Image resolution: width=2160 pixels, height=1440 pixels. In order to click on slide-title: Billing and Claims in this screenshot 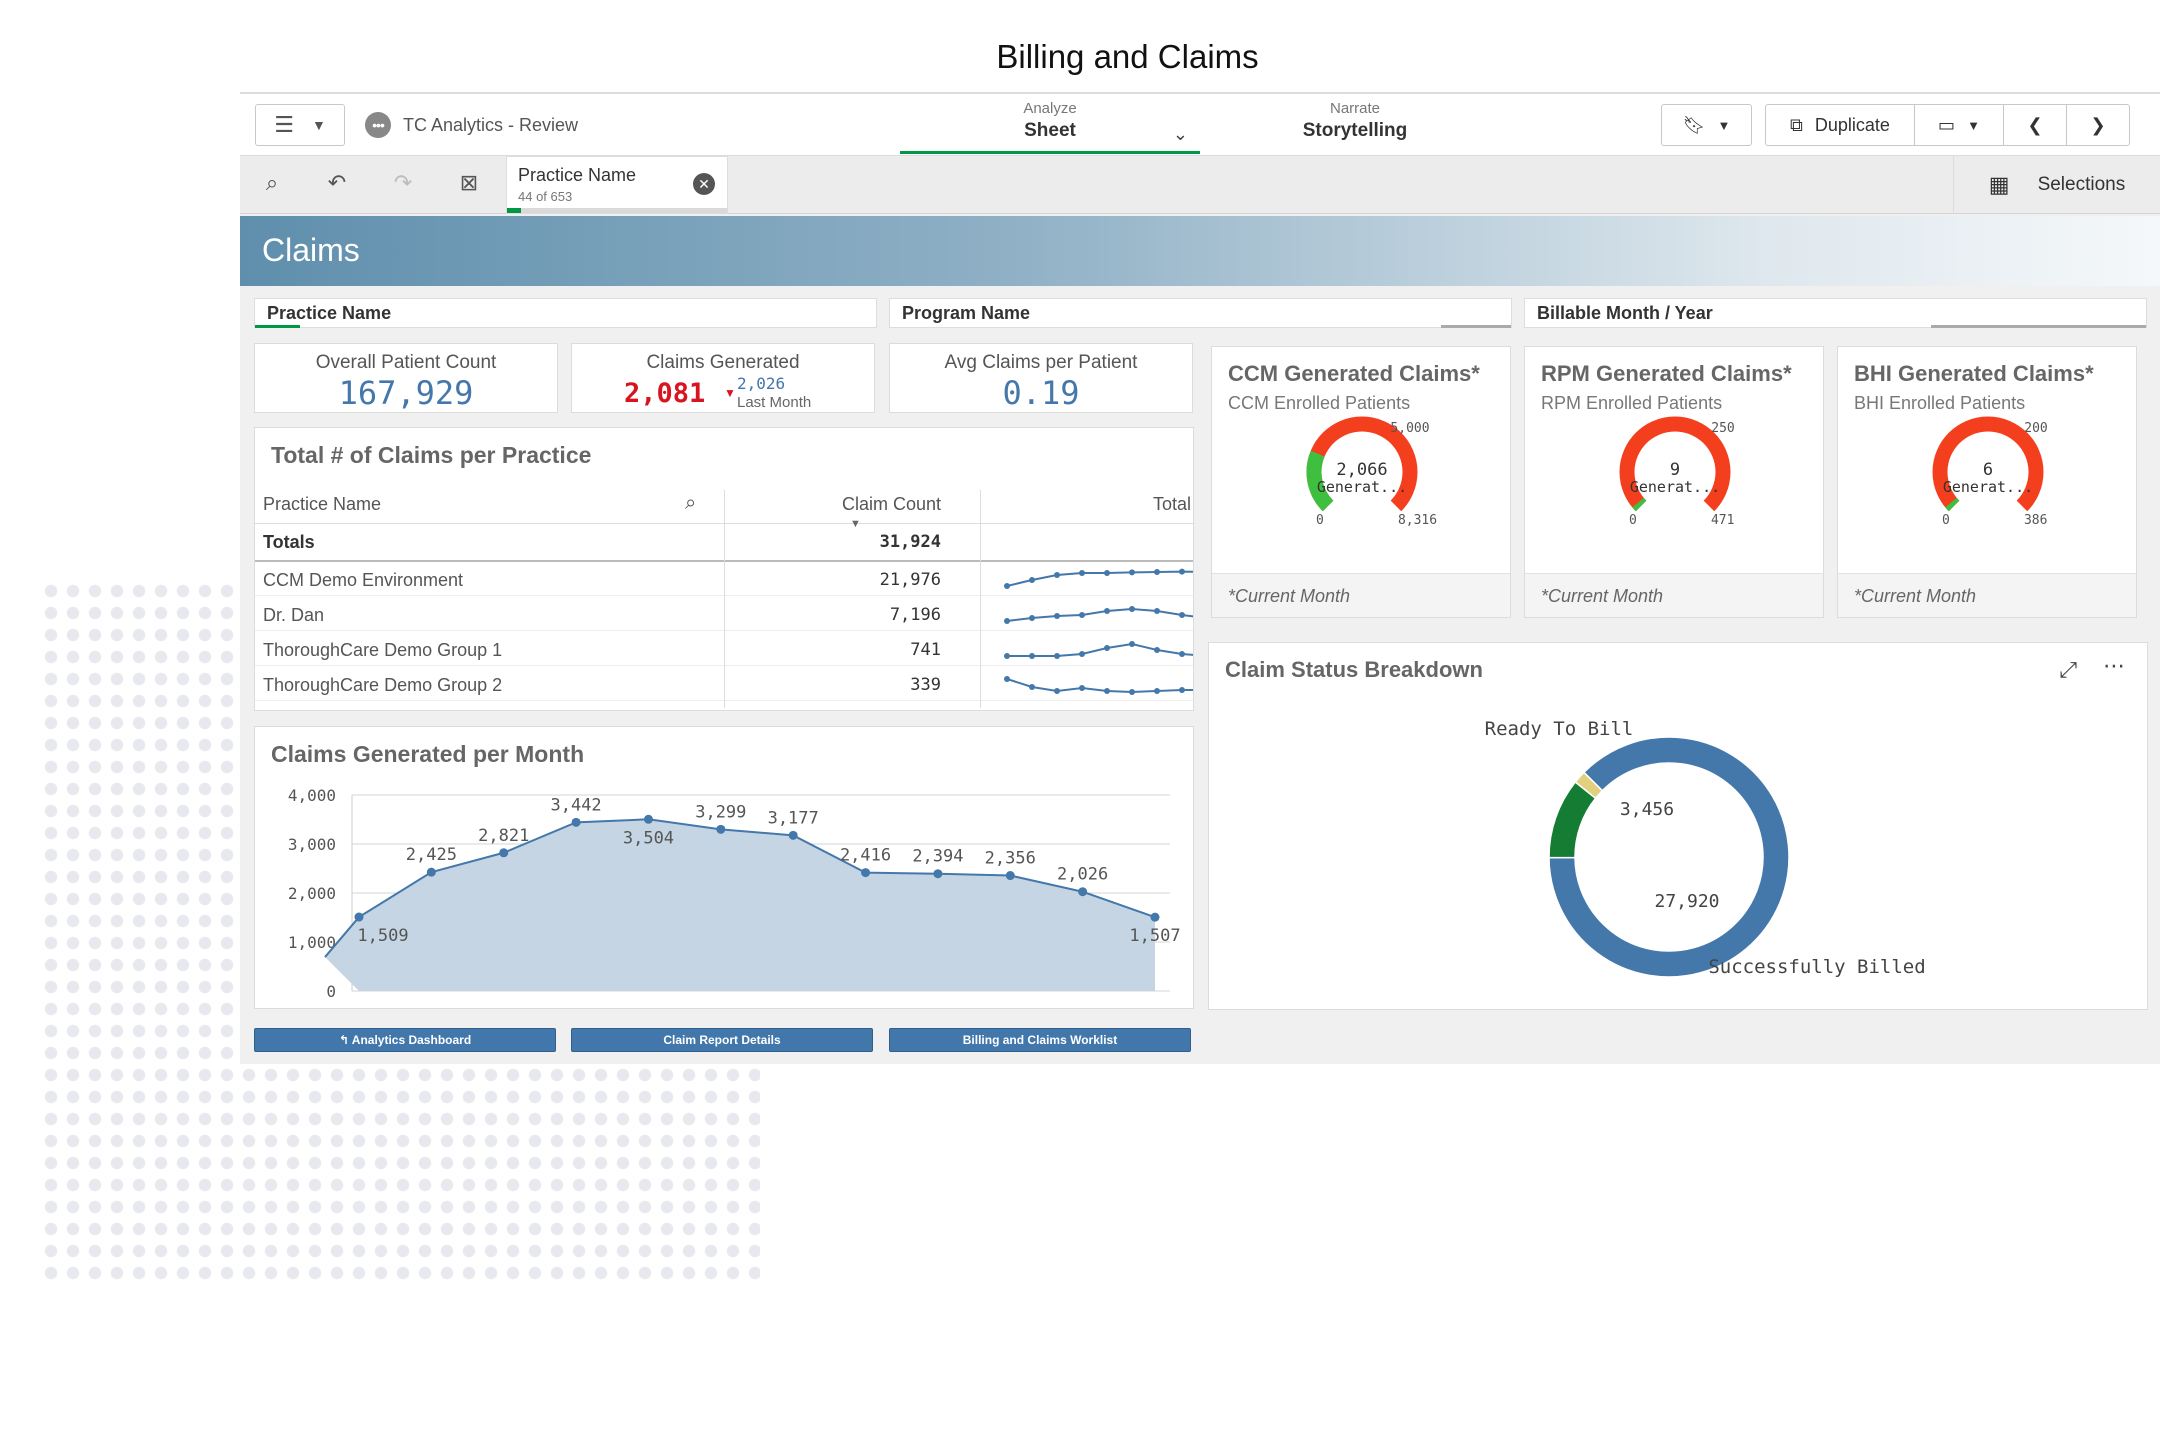, I will do `click(1127, 56)`.